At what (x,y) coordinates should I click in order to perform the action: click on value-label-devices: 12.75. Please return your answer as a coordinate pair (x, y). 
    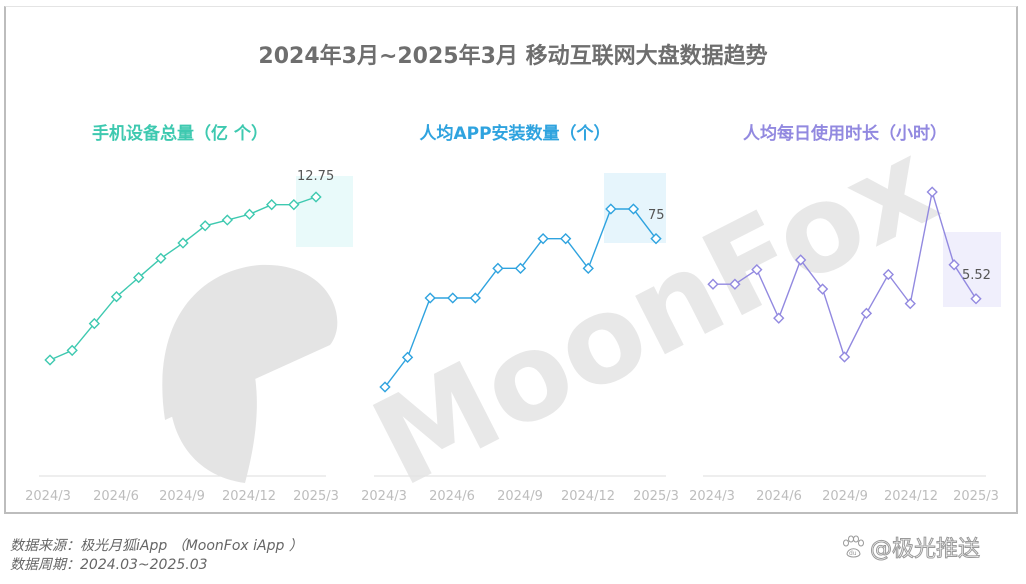
    Looking at the image, I should click on (315, 176).